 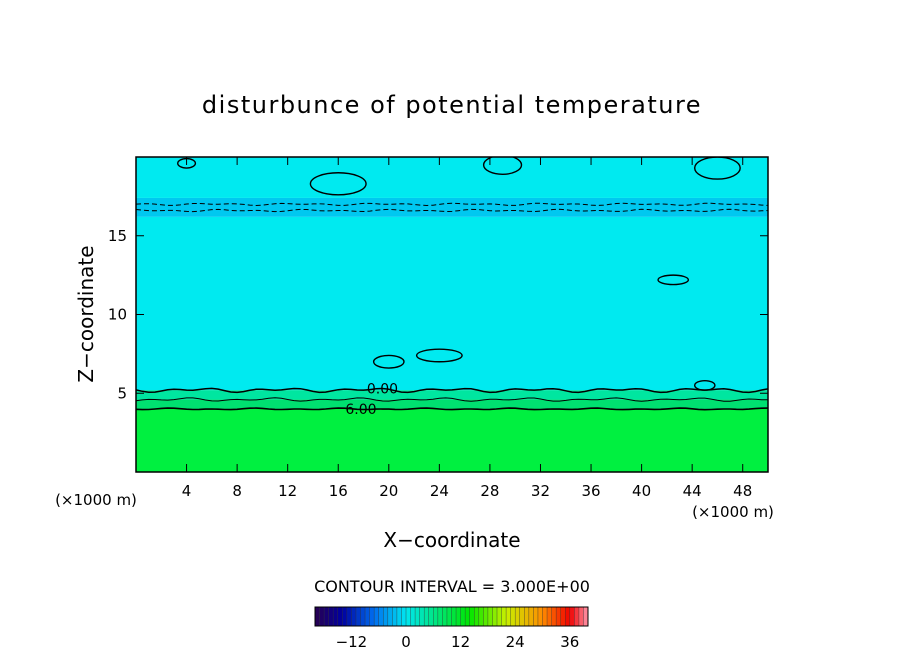 What do you see at coordinates (187, 491) in the screenshot?
I see `x-tick-label-4: 4` at bounding box center [187, 491].